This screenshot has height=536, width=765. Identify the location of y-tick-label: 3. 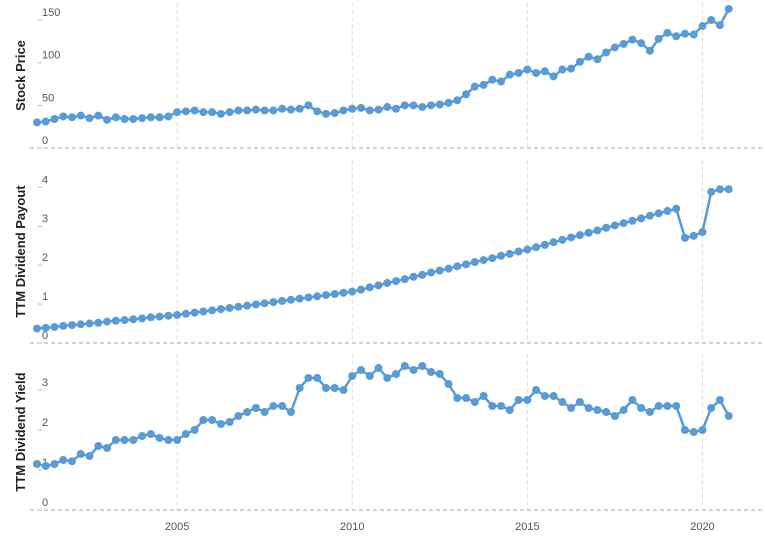
(45, 383).